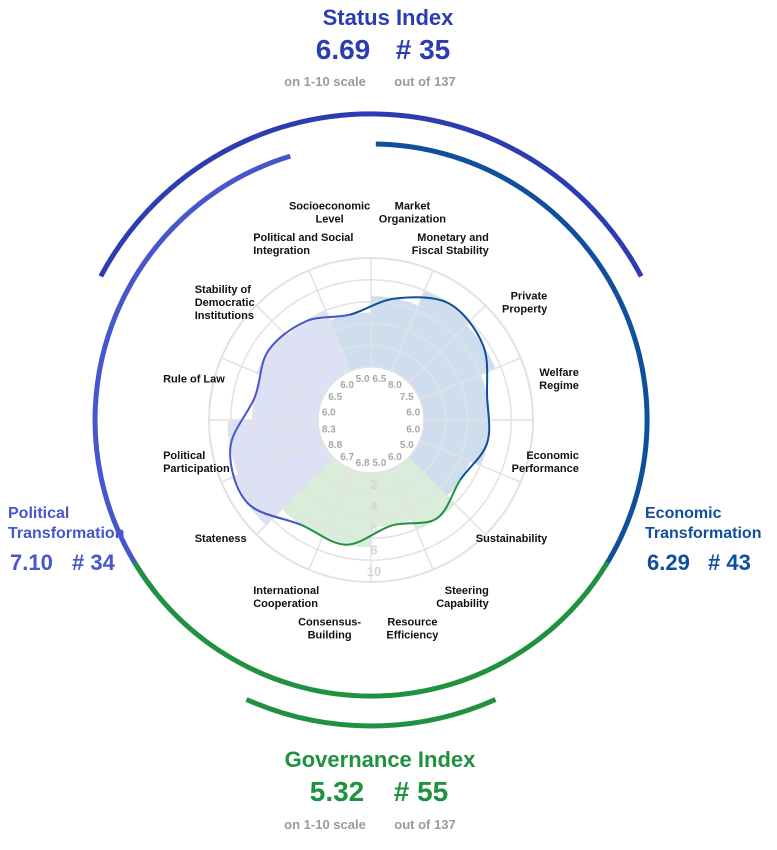 The image size is (777, 850). What do you see at coordinates (421, 791) in the screenshot?
I see `governance-index-rank: # 55` at bounding box center [421, 791].